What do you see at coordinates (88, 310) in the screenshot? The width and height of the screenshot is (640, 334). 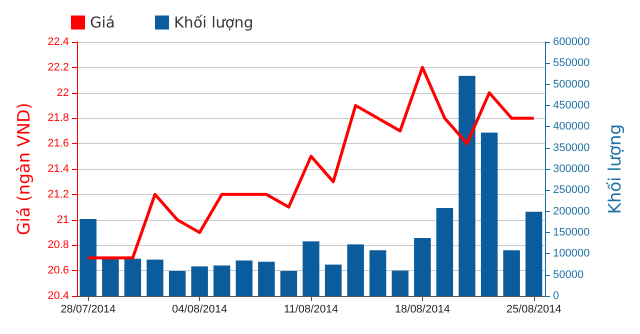 I see `x-tick-label: 28/07/2014` at bounding box center [88, 310].